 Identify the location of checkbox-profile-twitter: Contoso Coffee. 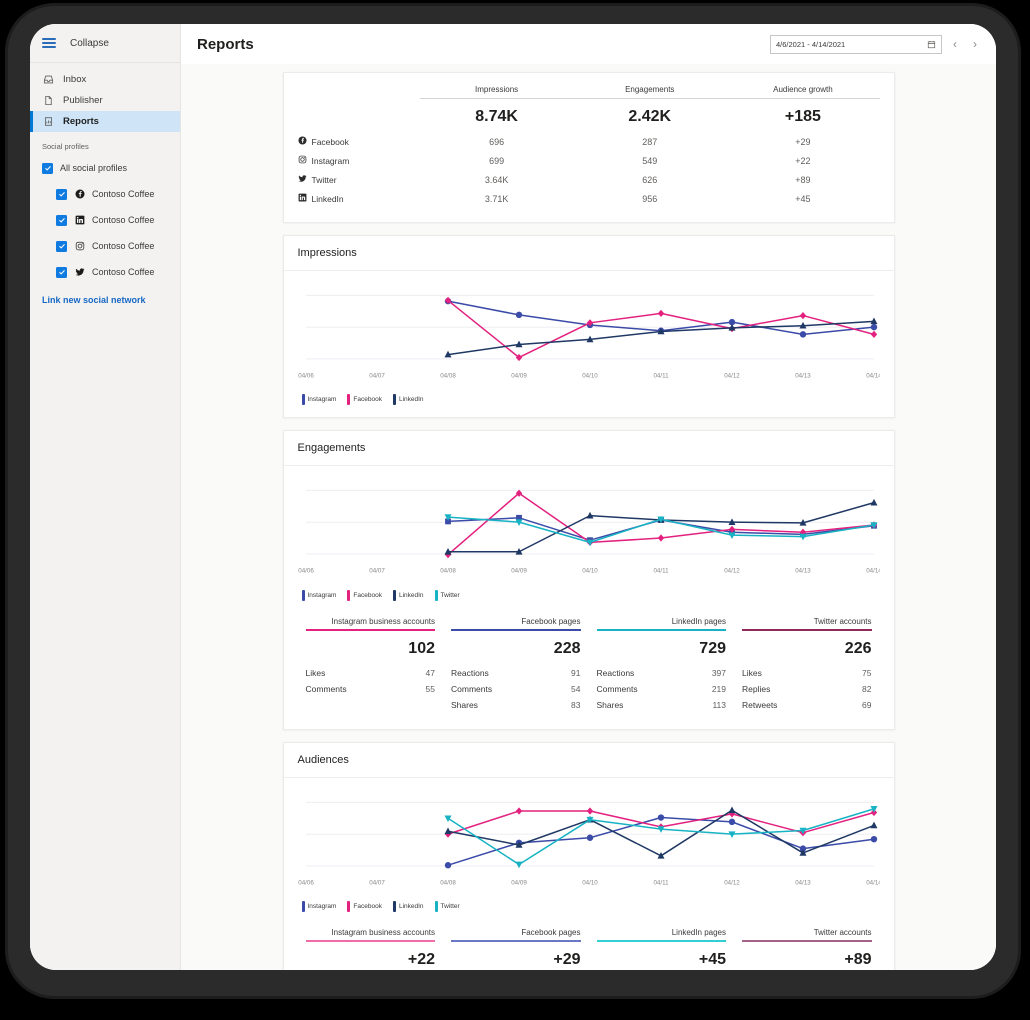
(105, 272).